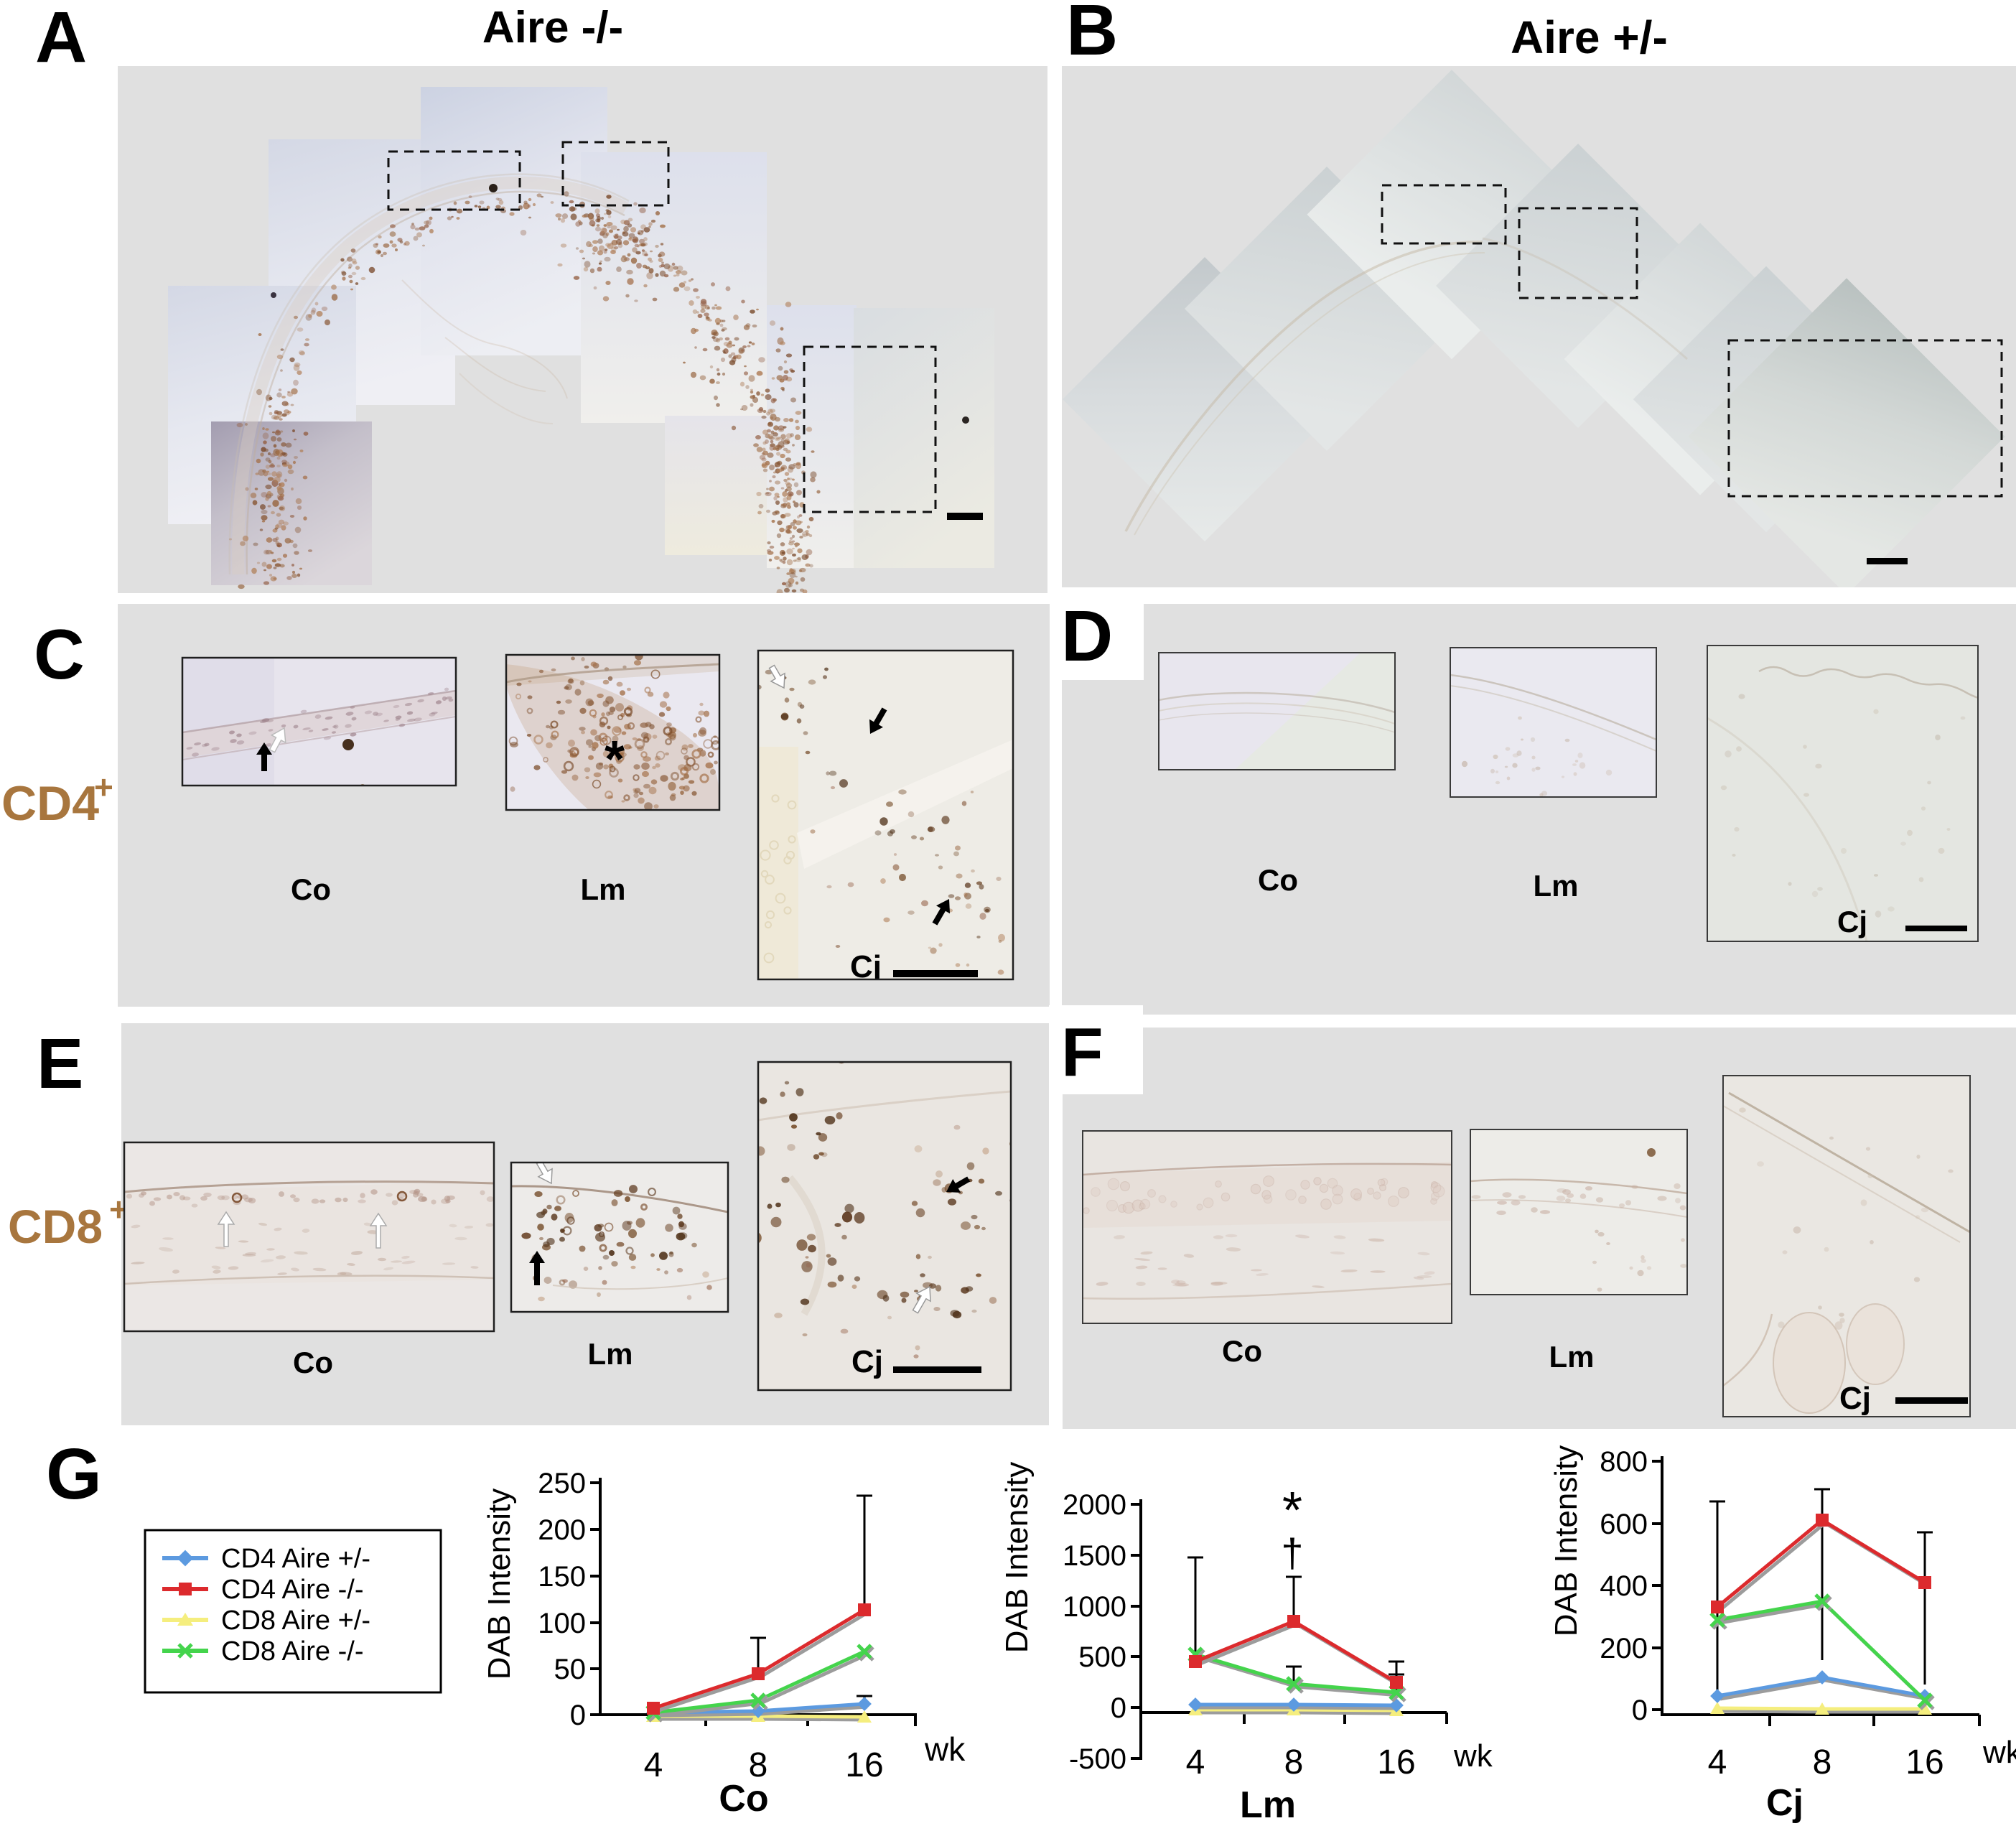 This screenshot has height=1831, width=2016. What do you see at coordinates (552, 27) in the screenshot?
I see `svg-text: Aire -/-` at bounding box center [552, 27].